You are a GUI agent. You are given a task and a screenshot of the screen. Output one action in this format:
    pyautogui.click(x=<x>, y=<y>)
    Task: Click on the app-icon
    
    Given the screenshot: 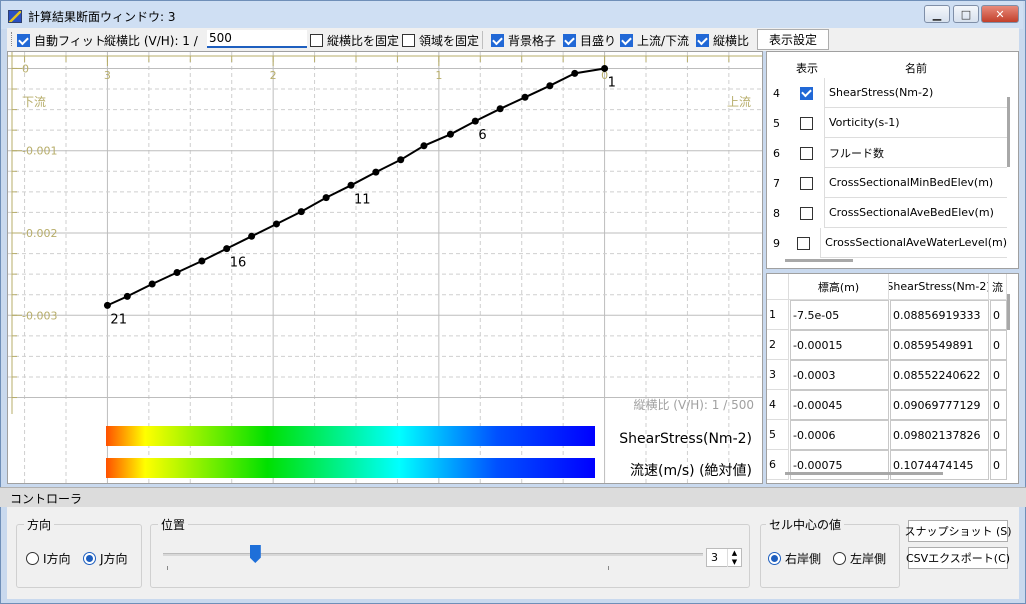 What is the action you would take?
    pyautogui.click(x=15, y=16)
    